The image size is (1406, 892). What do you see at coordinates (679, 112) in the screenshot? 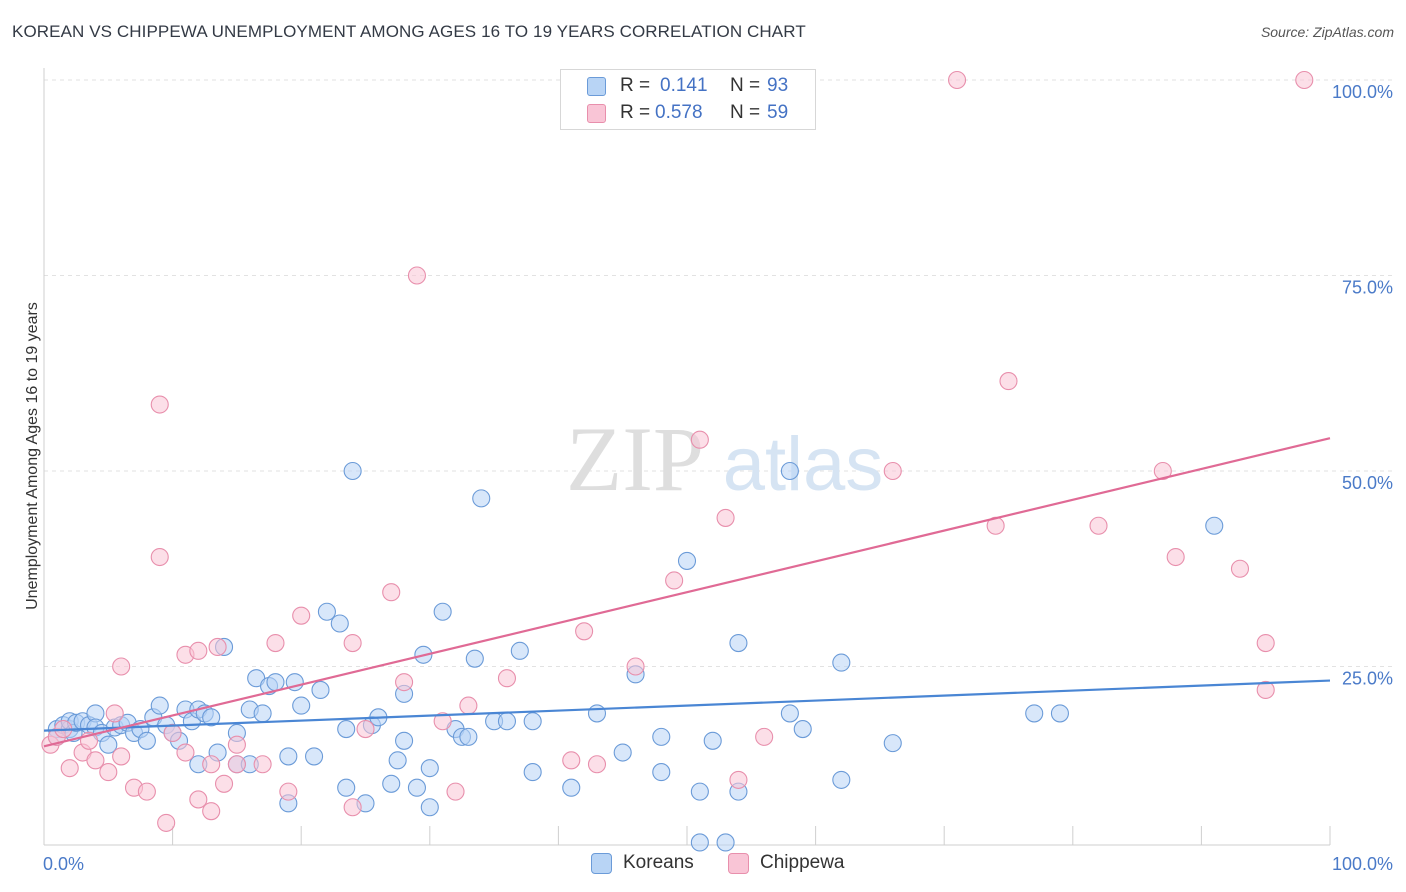
I see `legend-r-value-chippewa: 0.578` at bounding box center [679, 112].